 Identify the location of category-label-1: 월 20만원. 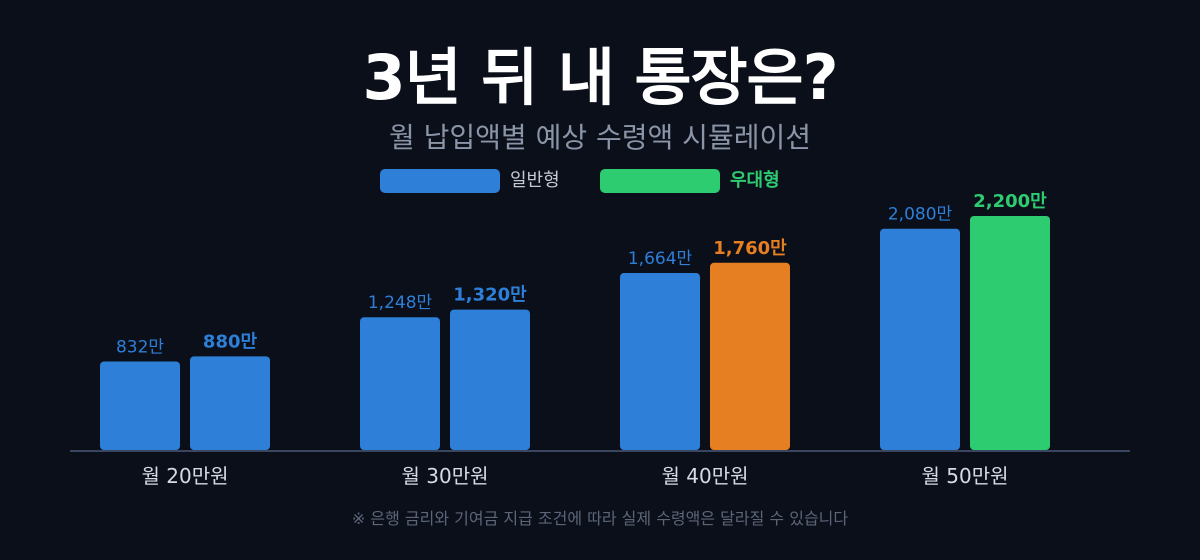
(184, 476).